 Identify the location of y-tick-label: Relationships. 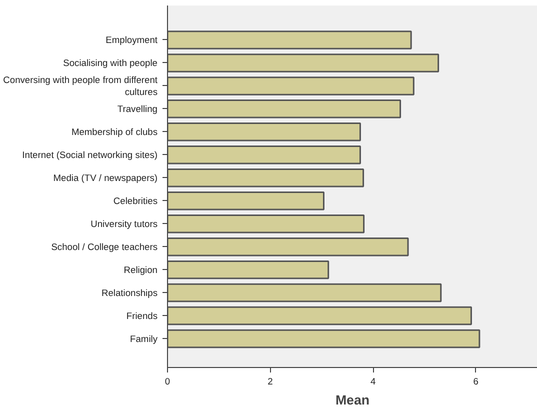
(130, 293).